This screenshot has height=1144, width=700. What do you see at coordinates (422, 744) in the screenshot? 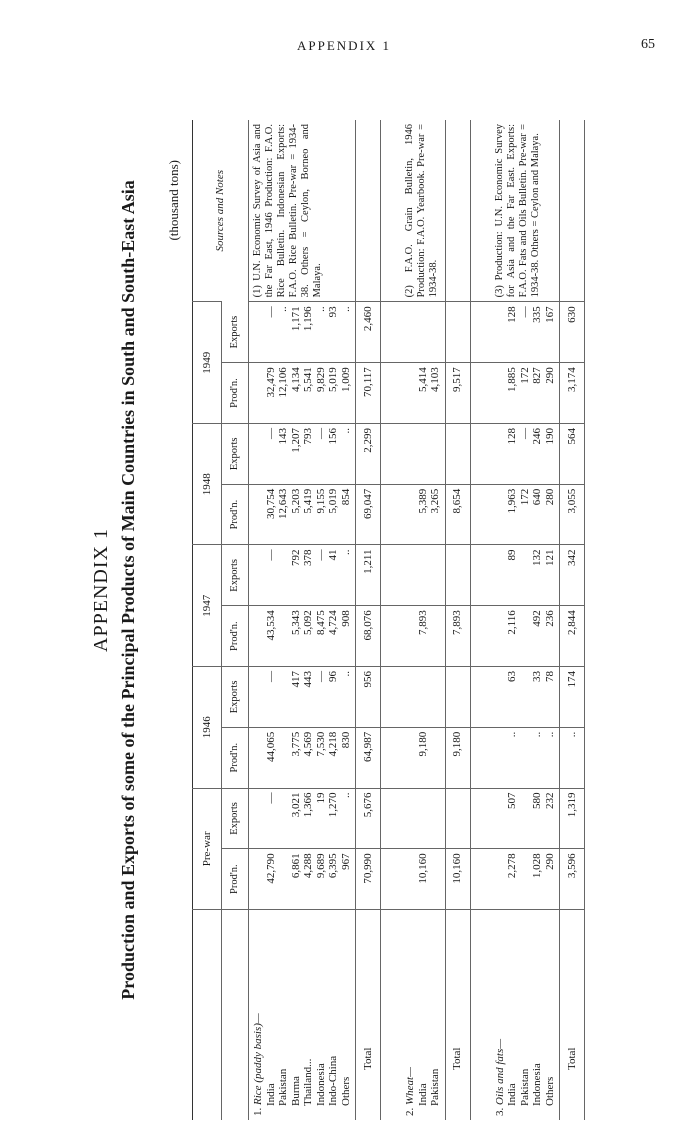
I see `value-cell: 9,180` at bounding box center [422, 744].